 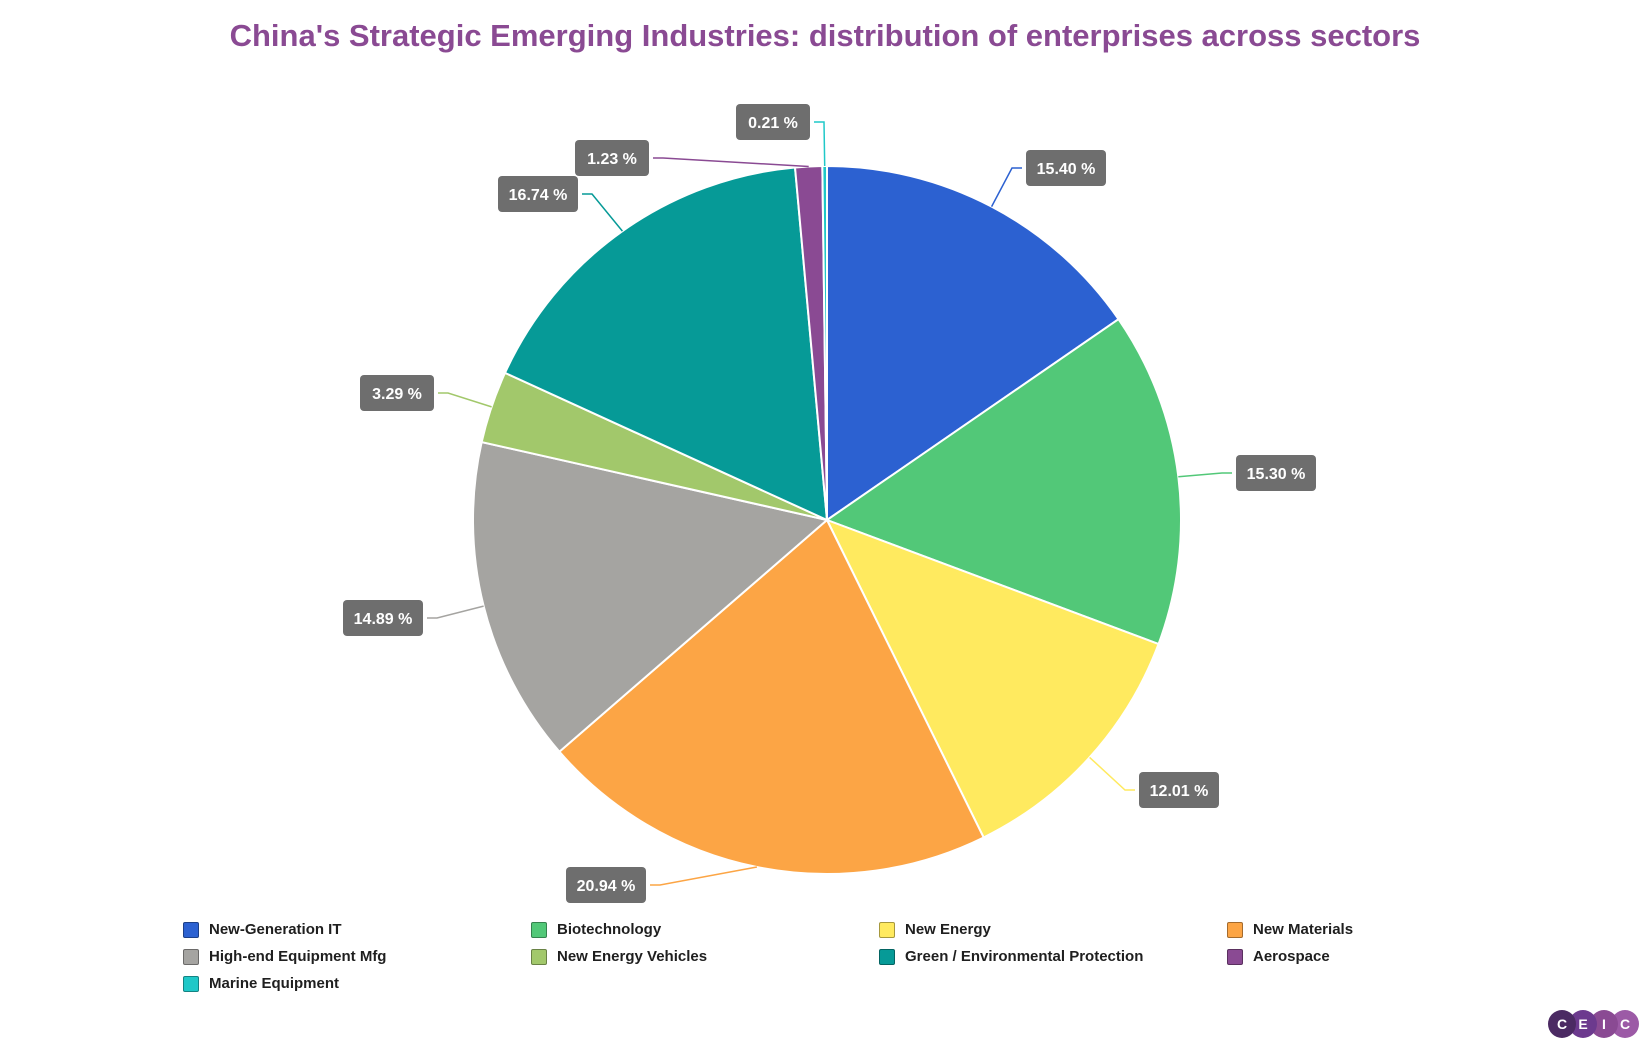 What do you see at coordinates (1303, 929) in the screenshot?
I see `legend-label: New Materials` at bounding box center [1303, 929].